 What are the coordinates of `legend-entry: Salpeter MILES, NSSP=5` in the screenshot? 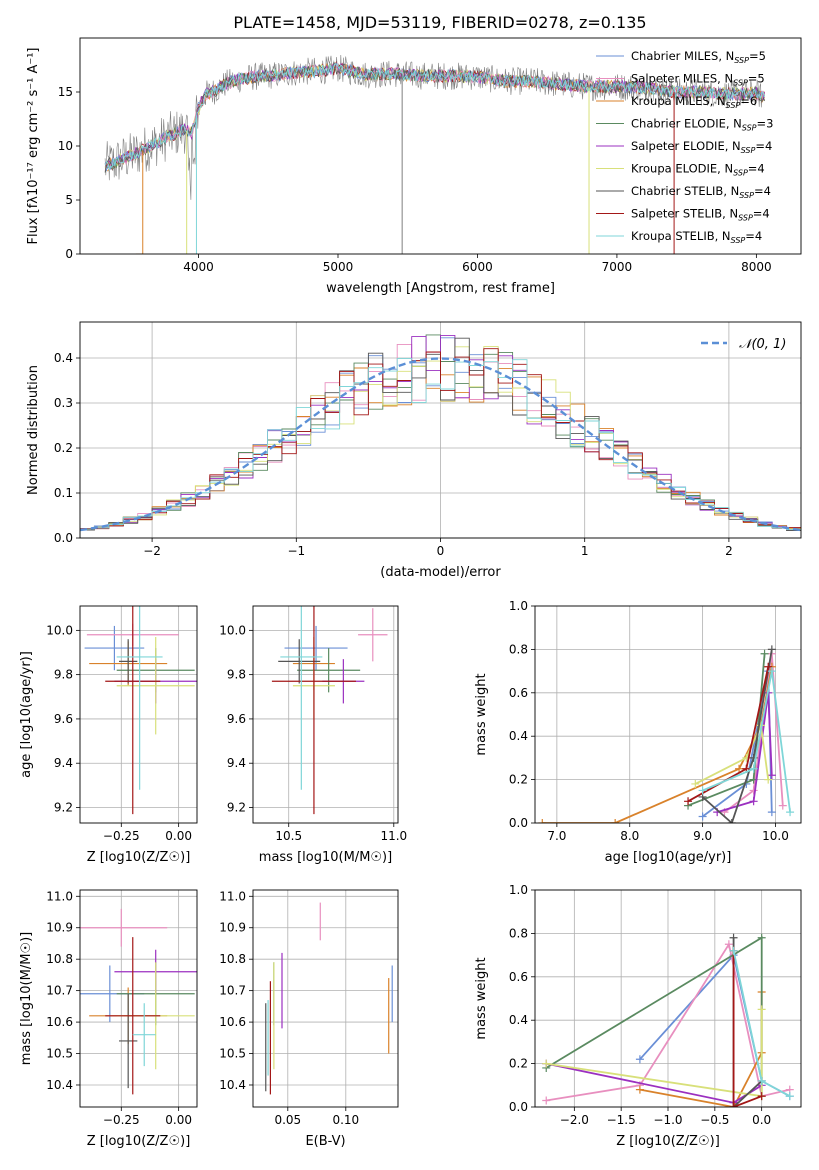 It's located at (698, 80).